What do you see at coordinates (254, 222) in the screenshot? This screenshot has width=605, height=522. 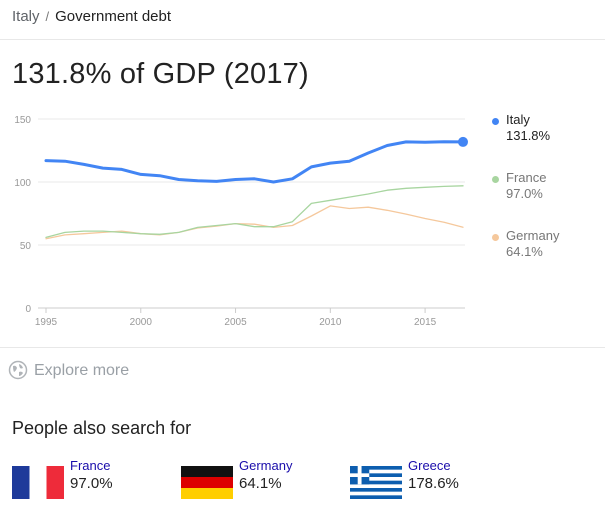 I see `series-line-germany` at bounding box center [254, 222].